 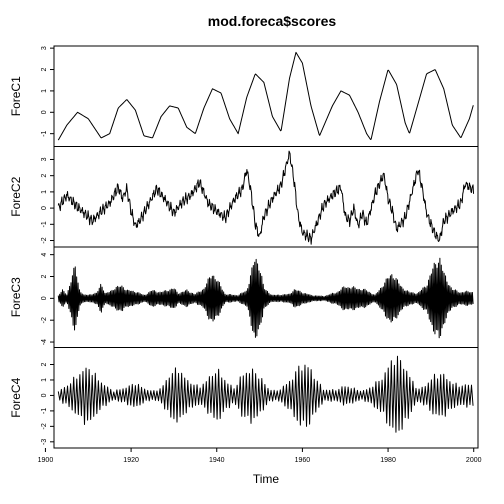 I want to click on y-axis-label: ForeC4, so click(x=16, y=397).